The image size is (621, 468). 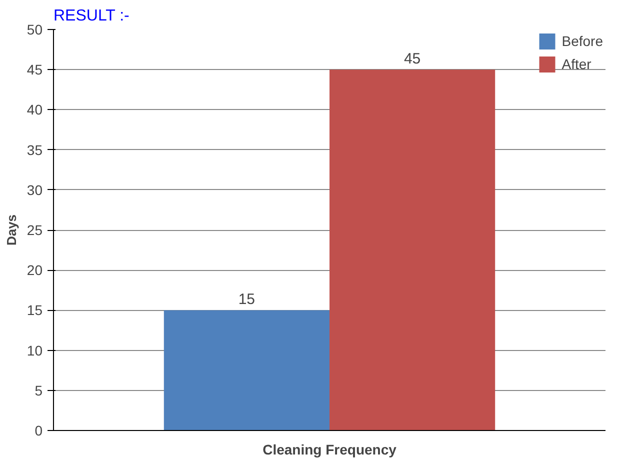 What do you see at coordinates (34, 70) in the screenshot?
I see `y-tick-label: 45` at bounding box center [34, 70].